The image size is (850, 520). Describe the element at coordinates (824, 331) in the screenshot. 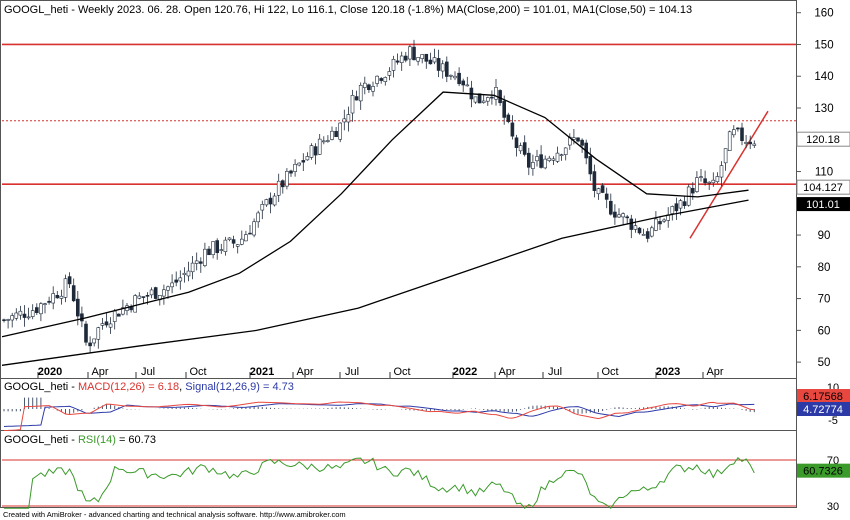

I see `price-tick-label: 60` at that location.